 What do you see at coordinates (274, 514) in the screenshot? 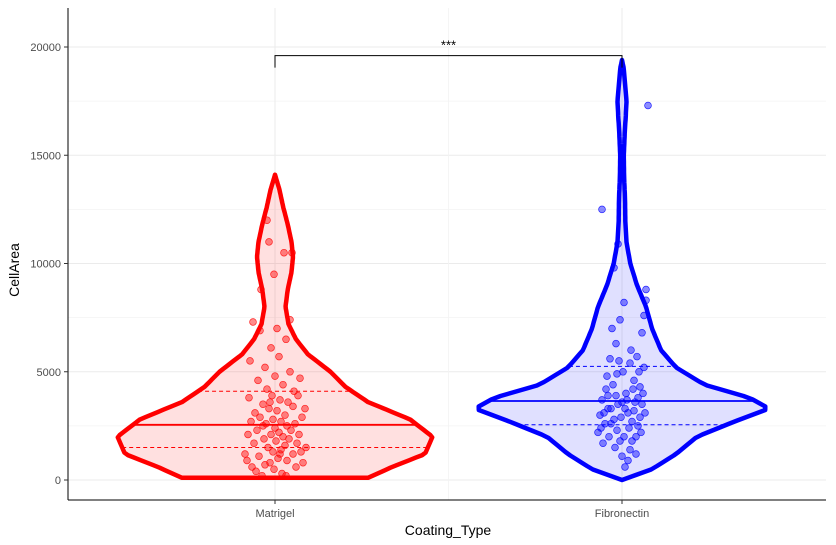
I see `x-tick-label: Matrigel` at bounding box center [274, 514].